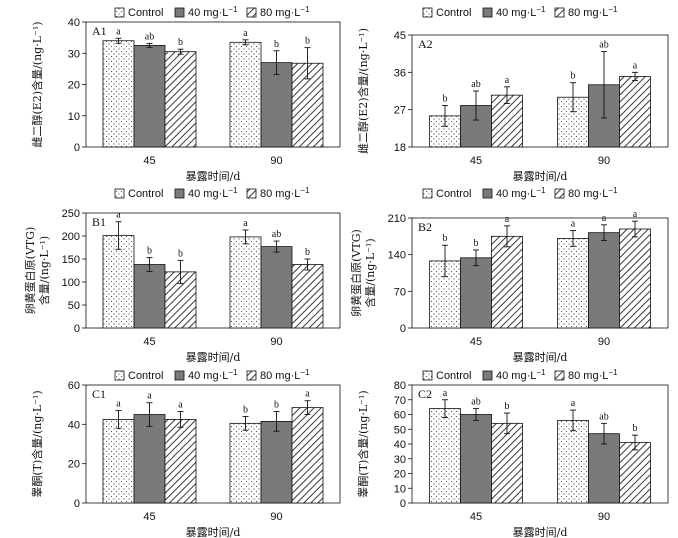 Image resolution: width=678 pixels, height=538 pixels. Describe the element at coordinates (245, 282) in the screenshot. I see `bar-b1-90-s1` at that location.